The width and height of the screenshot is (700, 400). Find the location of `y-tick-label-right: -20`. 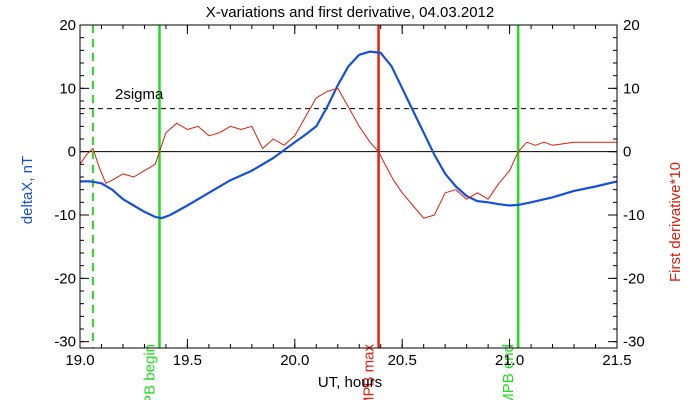

y-tick-label-right: -20 is located at coordinates (634, 278).